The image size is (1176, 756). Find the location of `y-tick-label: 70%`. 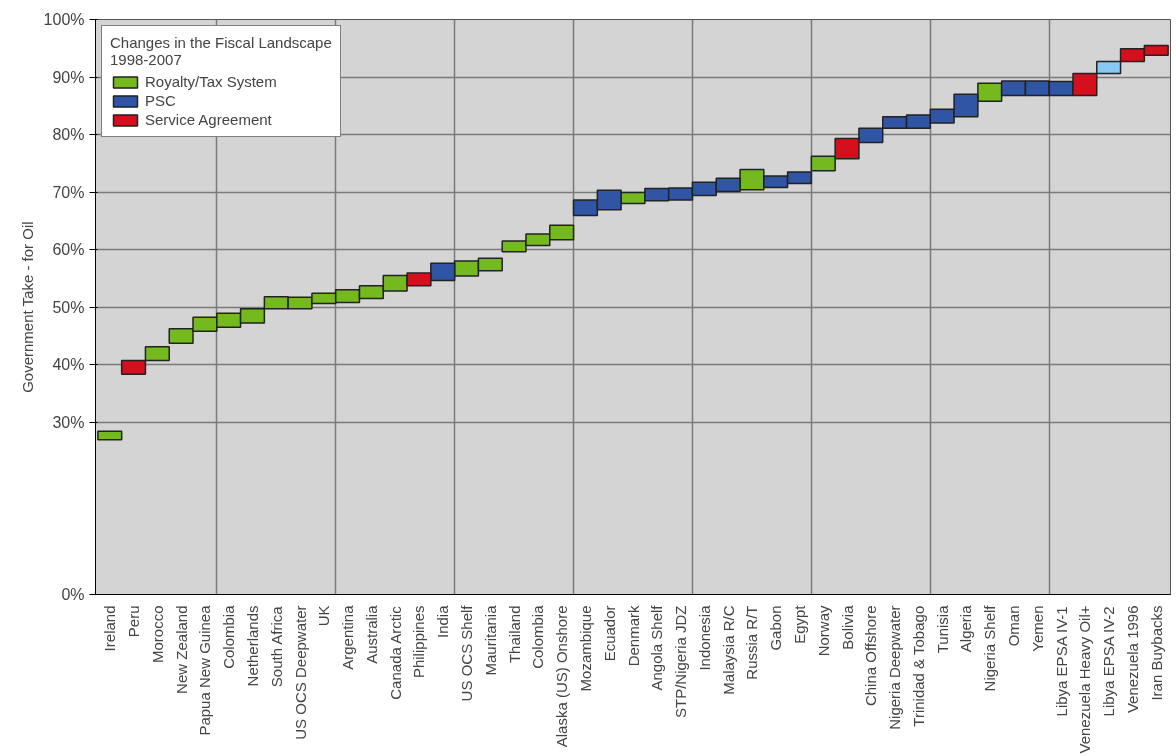

y-tick-label: 70% is located at coordinates (68, 192).